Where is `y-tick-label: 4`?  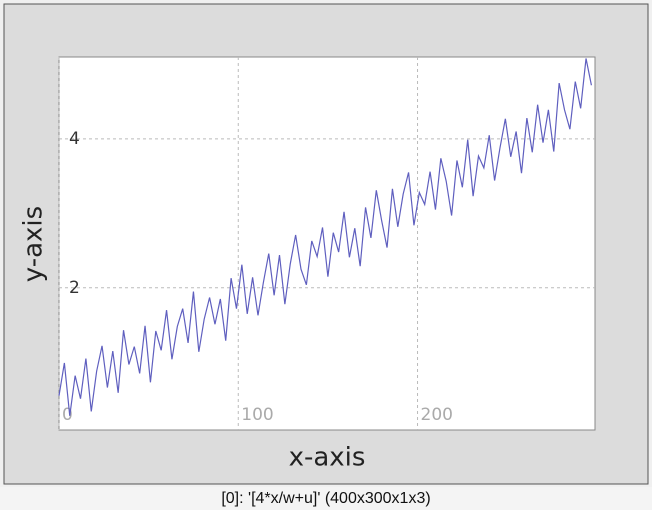 y-tick-label: 4 is located at coordinates (74, 139).